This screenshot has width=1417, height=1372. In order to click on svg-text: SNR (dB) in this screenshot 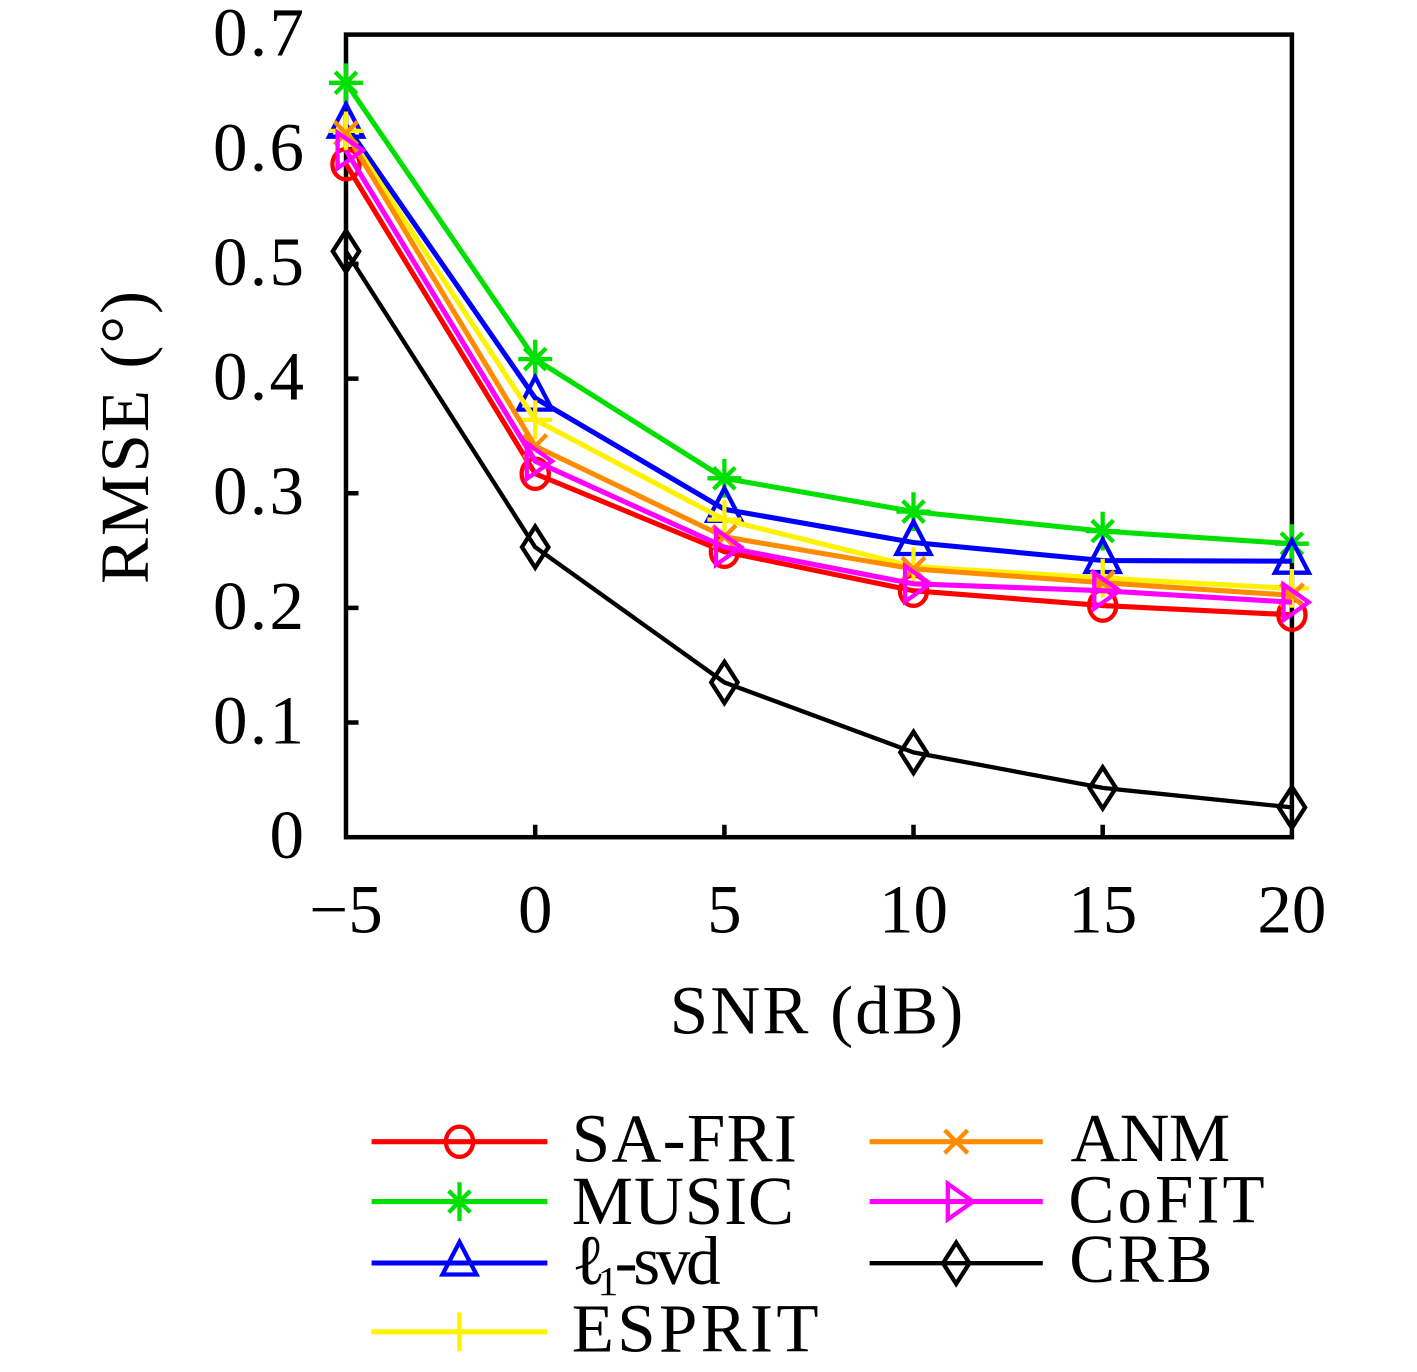, I will do `click(816, 1011)`.